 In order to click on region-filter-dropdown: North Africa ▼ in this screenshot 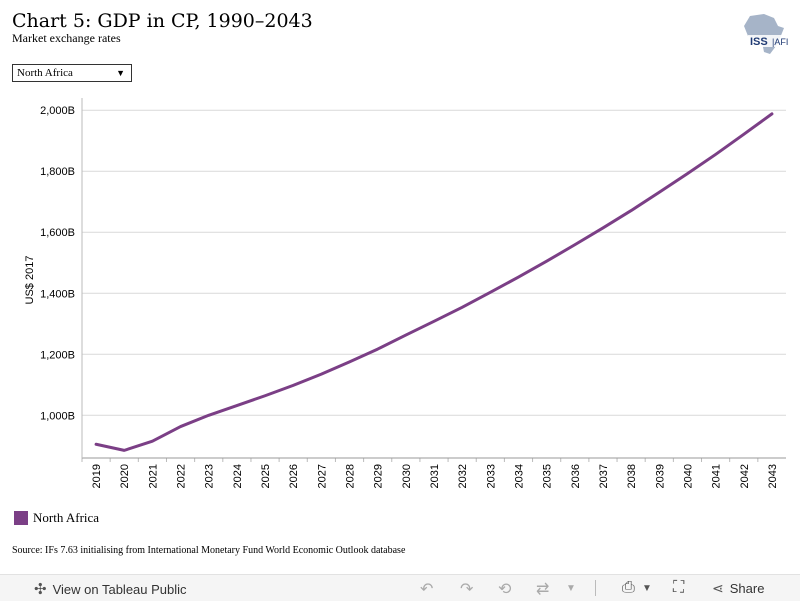, I will do `click(72, 73)`.